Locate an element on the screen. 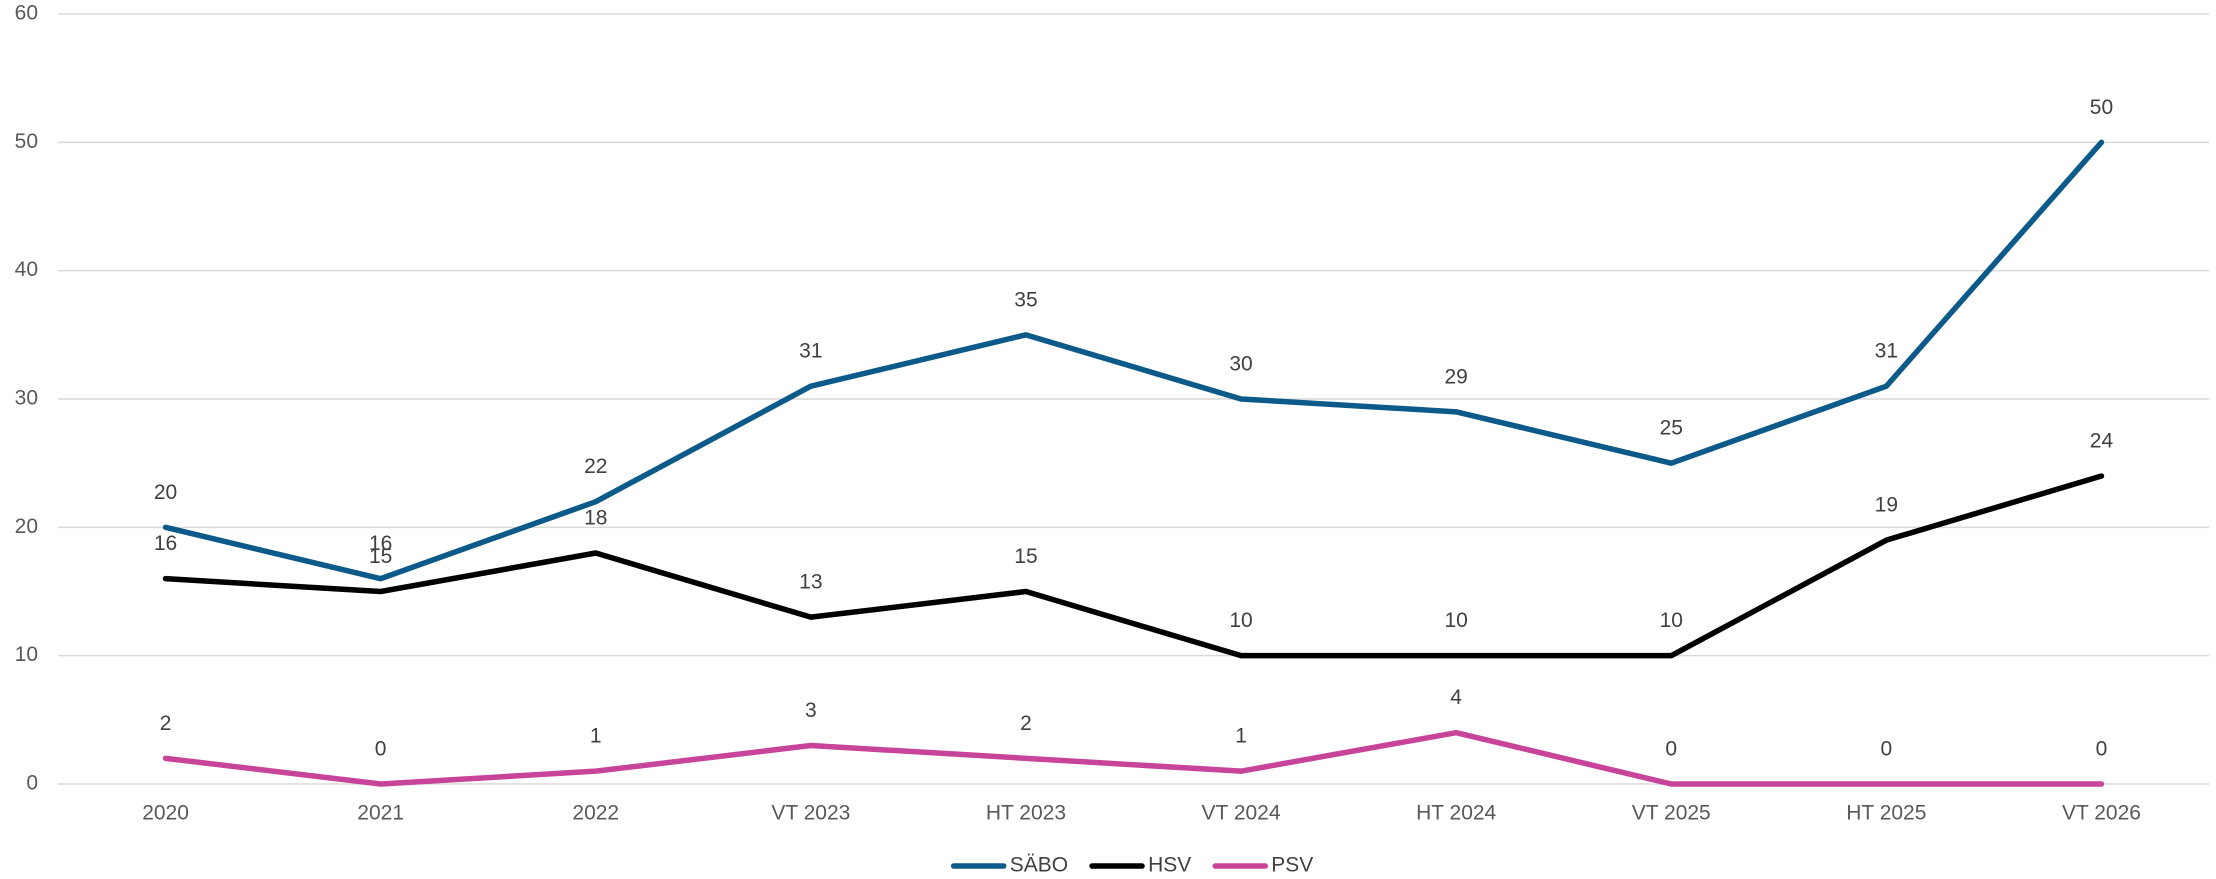 The height and width of the screenshot is (879, 2216). x-tick-label: VT 2025 is located at coordinates (1671, 813).